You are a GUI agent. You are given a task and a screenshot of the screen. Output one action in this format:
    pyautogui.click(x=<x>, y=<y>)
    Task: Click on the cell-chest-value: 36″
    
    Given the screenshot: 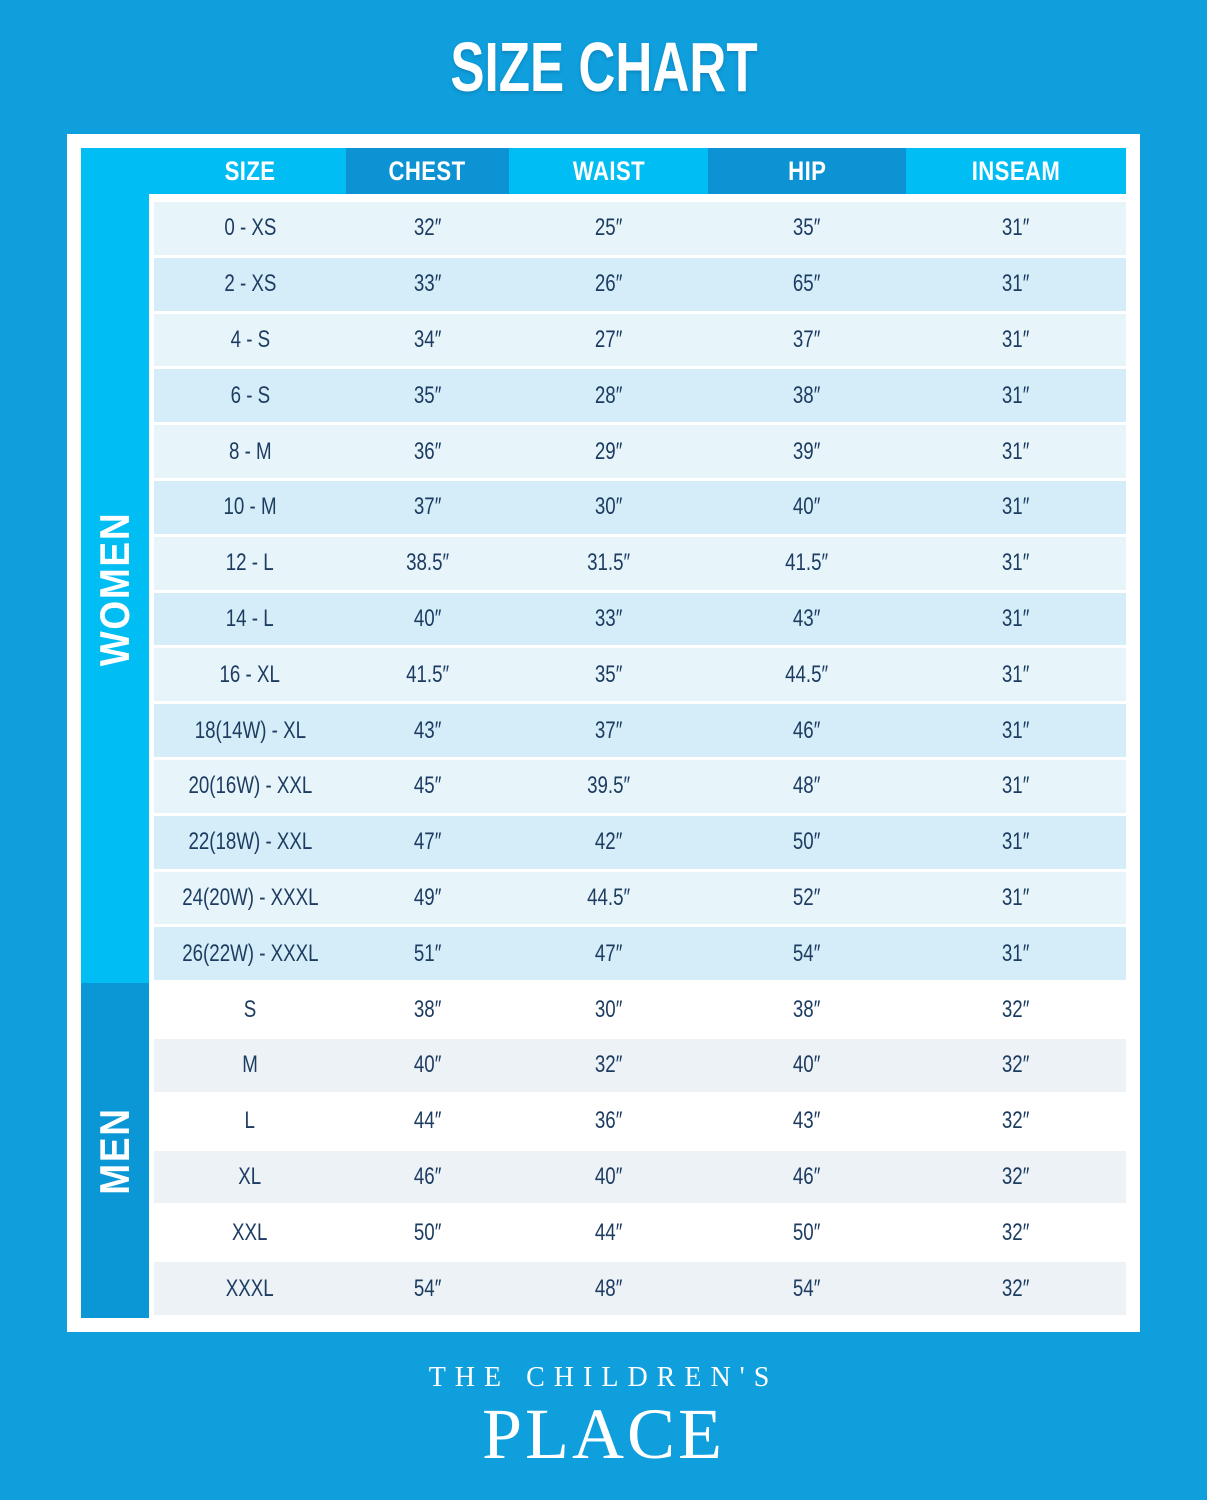 What is the action you would take?
    pyautogui.click(x=427, y=451)
    